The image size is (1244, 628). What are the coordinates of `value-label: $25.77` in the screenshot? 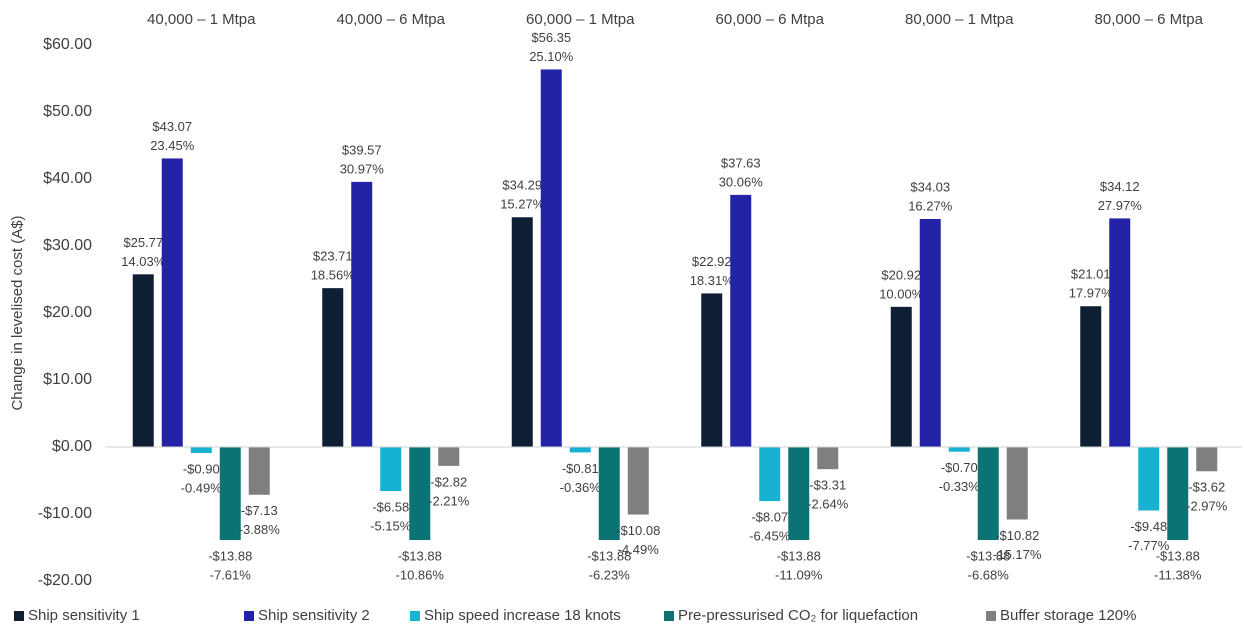 It's located at (143, 242).